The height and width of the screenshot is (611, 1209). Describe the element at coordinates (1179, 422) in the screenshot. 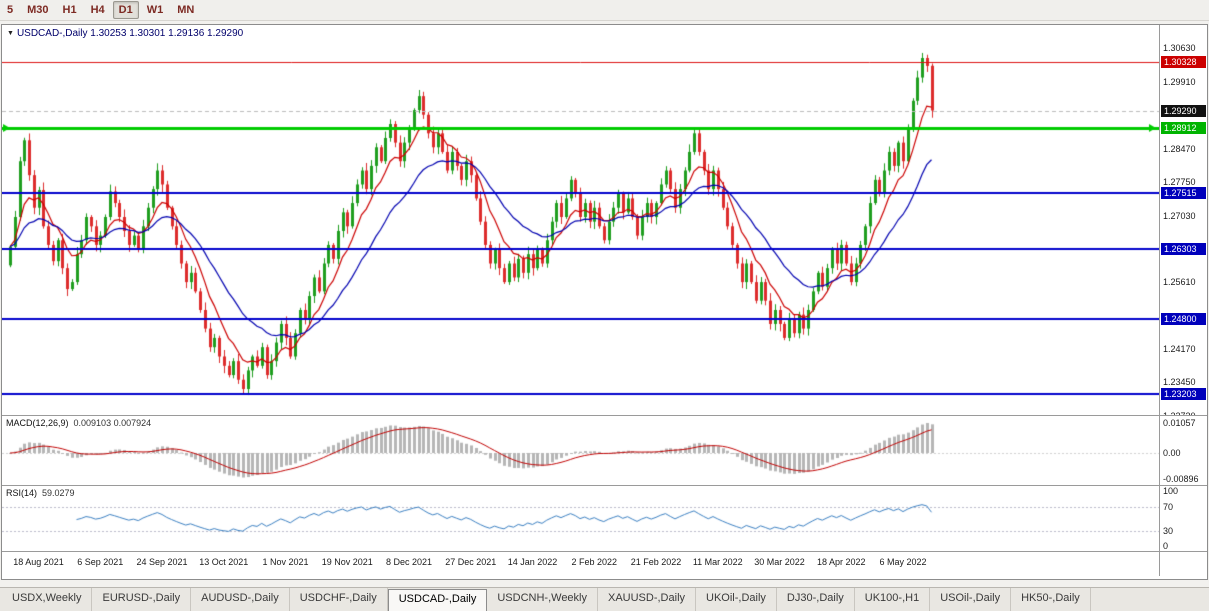

I see `macd-tick: 0.01057` at that location.